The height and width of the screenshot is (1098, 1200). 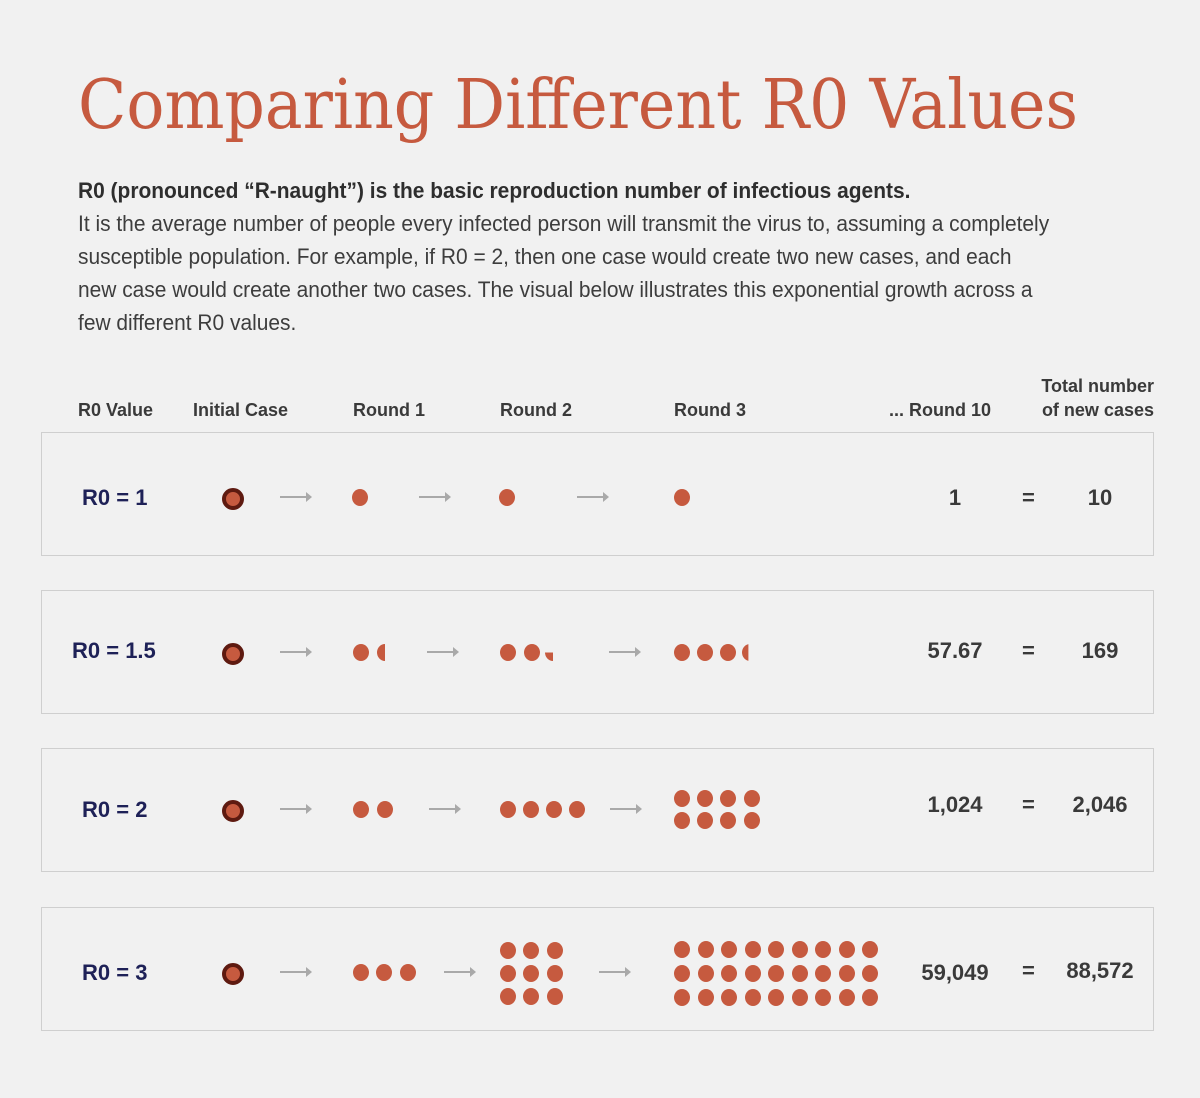 I want to click on header-initial-case: Initial Case, so click(x=241, y=410).